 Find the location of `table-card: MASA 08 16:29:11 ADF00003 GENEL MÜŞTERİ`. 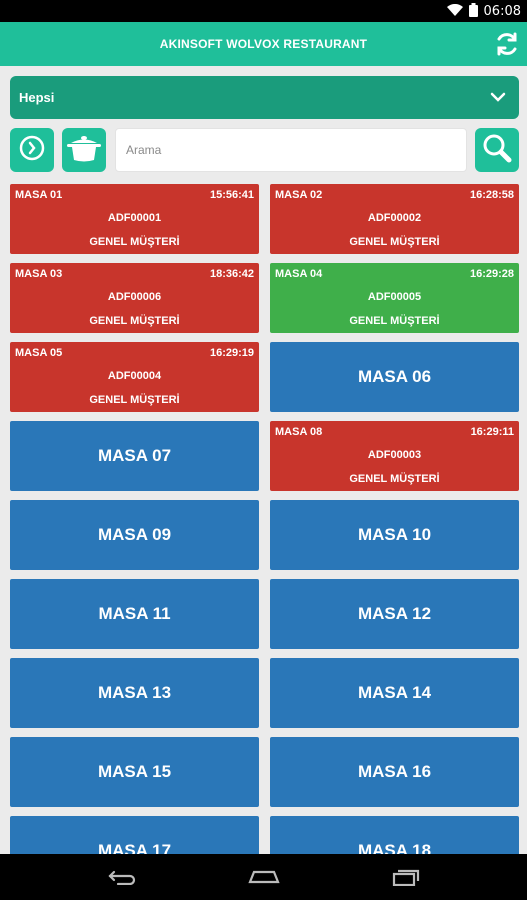

table-card: MASA 08 16:29:11 ADF00003 GENEL MÜŞTERİ is located at coordinates (394, 456).